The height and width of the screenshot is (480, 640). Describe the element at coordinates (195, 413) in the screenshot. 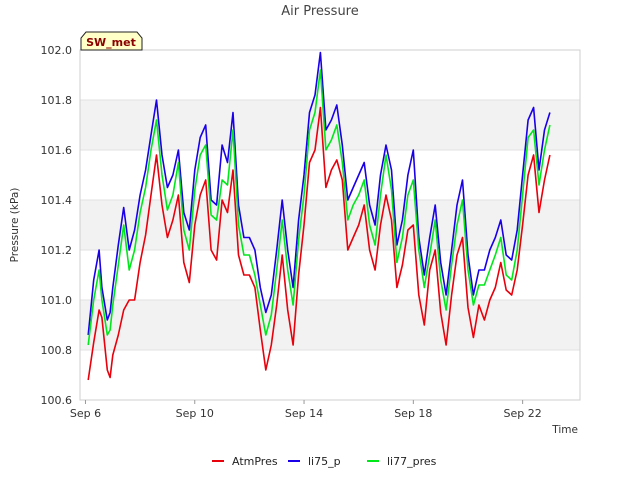

I see `x-tick-label: Sep 10` at that location.